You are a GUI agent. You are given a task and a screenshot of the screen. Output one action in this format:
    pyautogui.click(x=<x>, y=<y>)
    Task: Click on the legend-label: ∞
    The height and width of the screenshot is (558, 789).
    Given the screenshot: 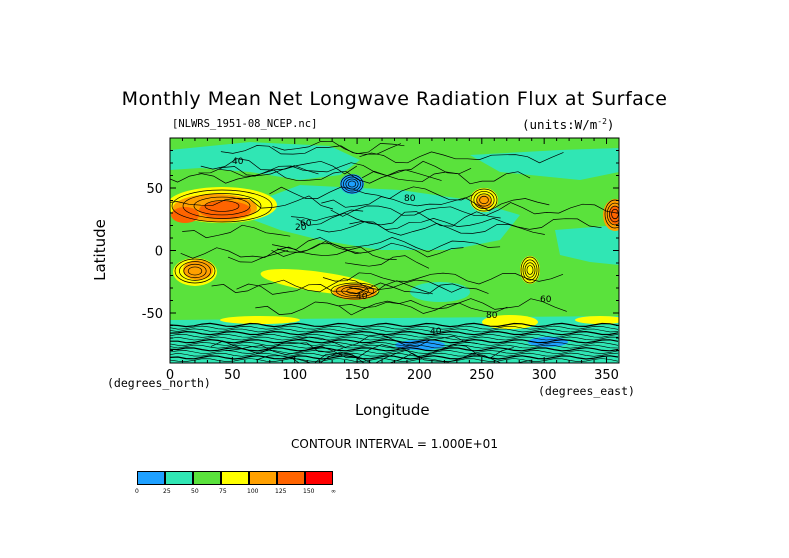 What is the action you would take?
    pyautogui.click(x=333, y=491)
    